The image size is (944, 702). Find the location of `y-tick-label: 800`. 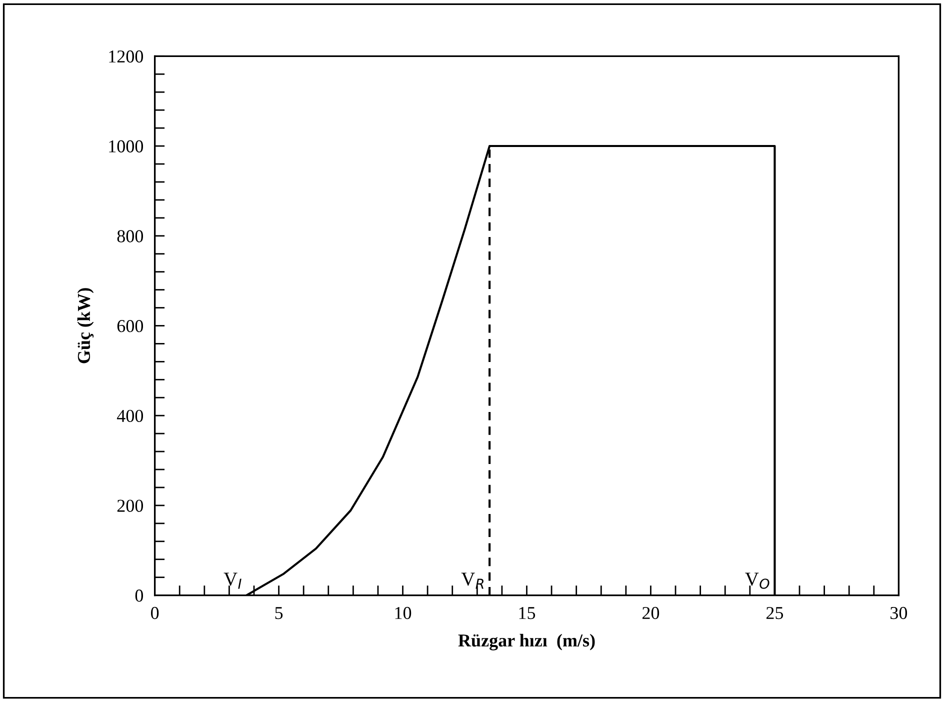

y-tick-label: 800 is located at coordinates (130, 236).